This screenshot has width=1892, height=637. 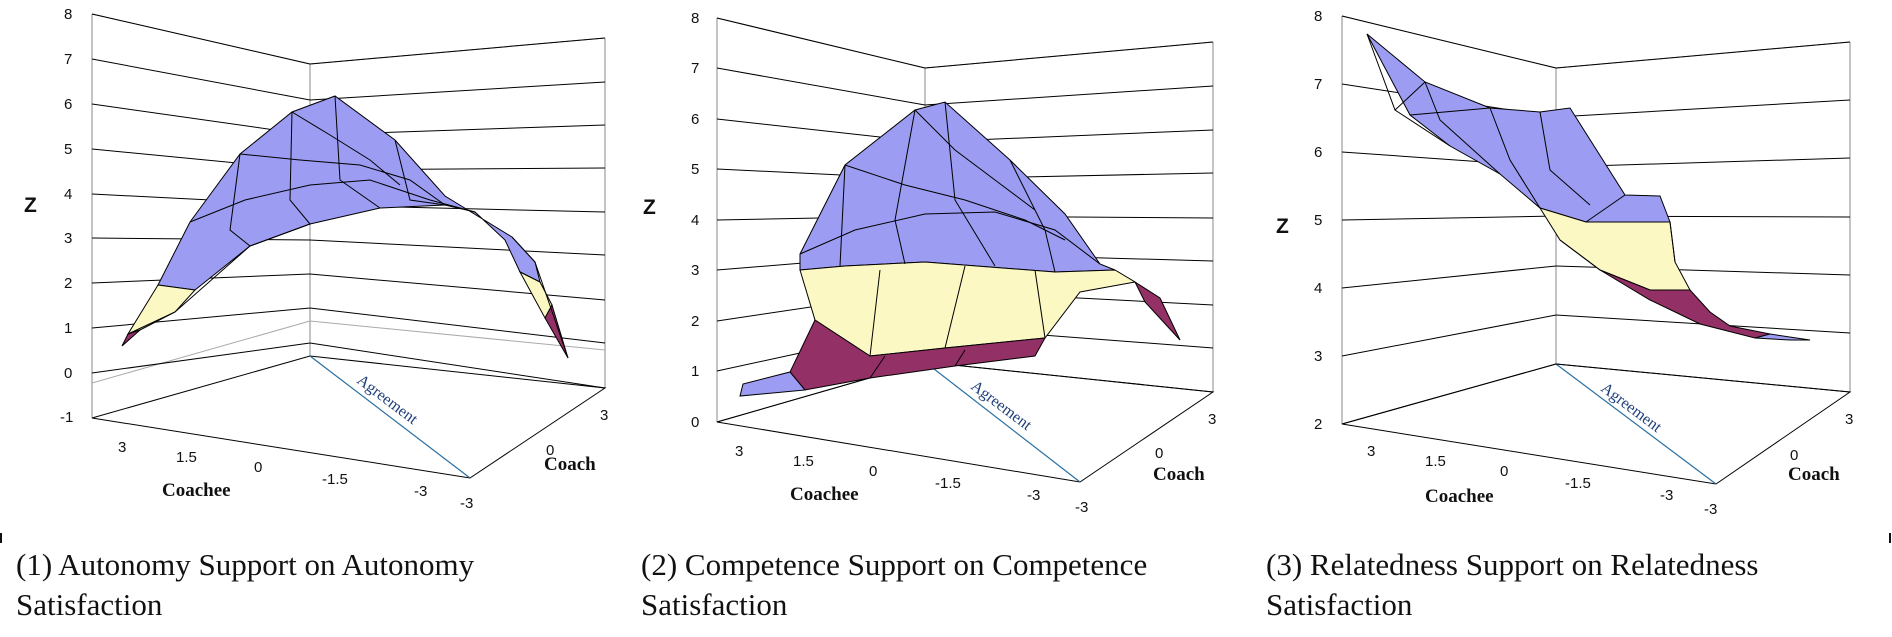 I want to click on surface-band-tip, so click(x=1782, y=337).